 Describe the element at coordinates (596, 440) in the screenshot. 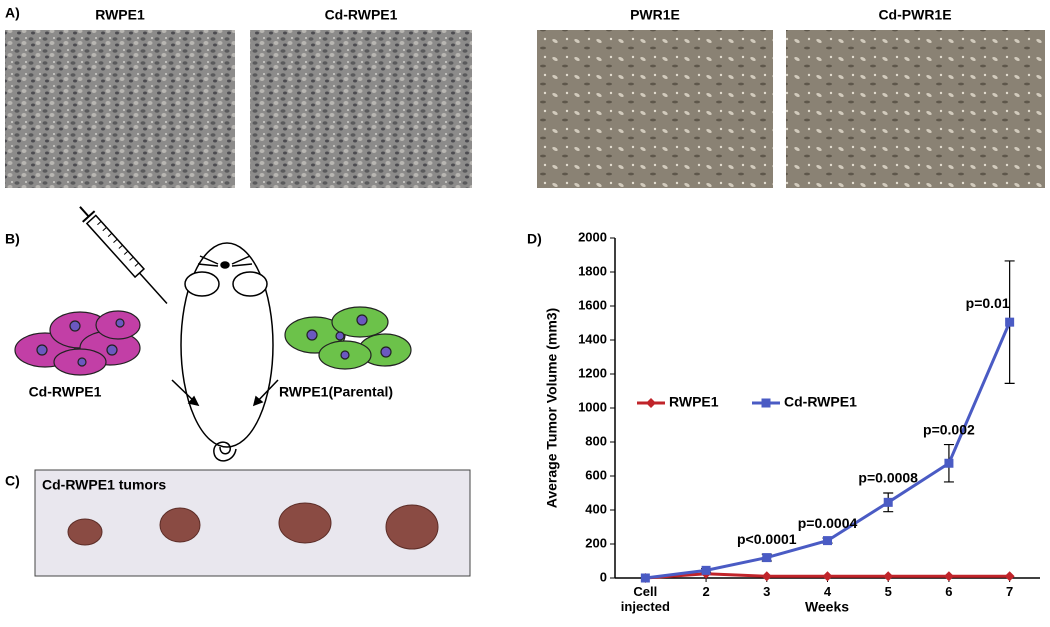

I see `y-tick-label: 800` at that location.